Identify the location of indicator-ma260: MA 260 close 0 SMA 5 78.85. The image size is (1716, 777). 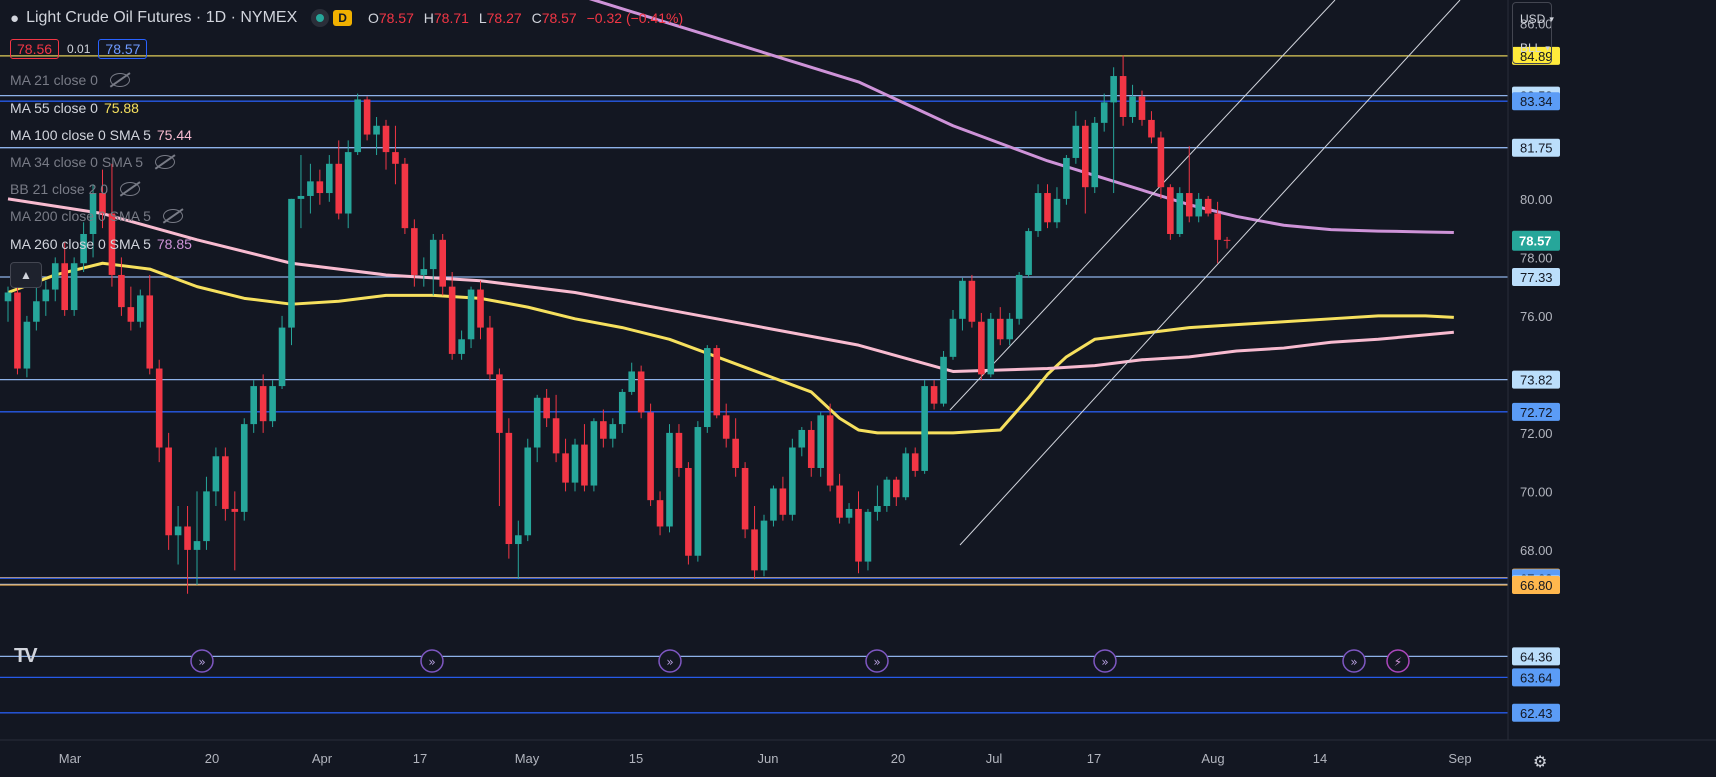
(101, 244).